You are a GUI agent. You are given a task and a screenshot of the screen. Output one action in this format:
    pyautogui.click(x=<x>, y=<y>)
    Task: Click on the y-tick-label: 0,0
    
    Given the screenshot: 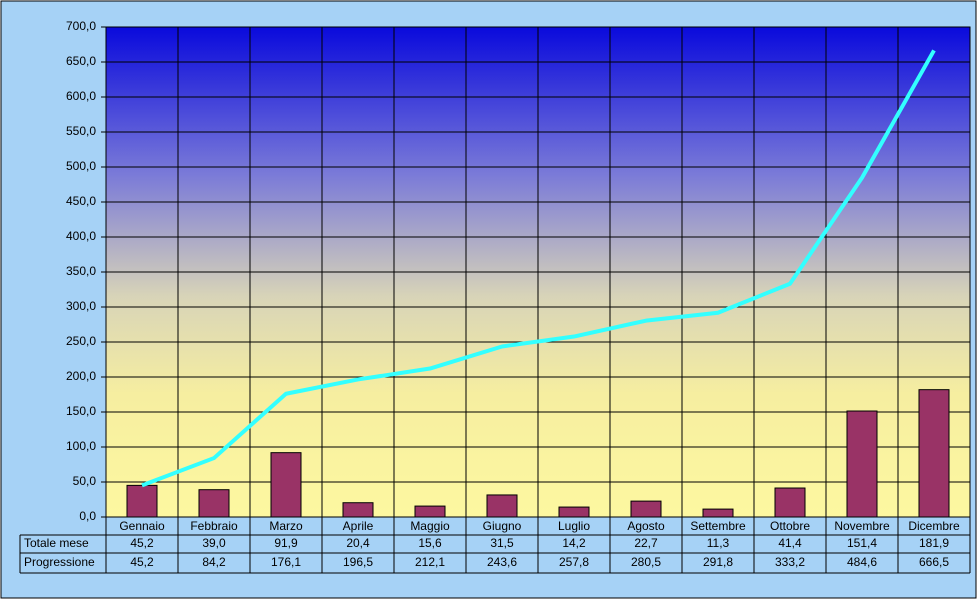 What is the action you would take?
    pyautogui.click(x=87, y=516)
    